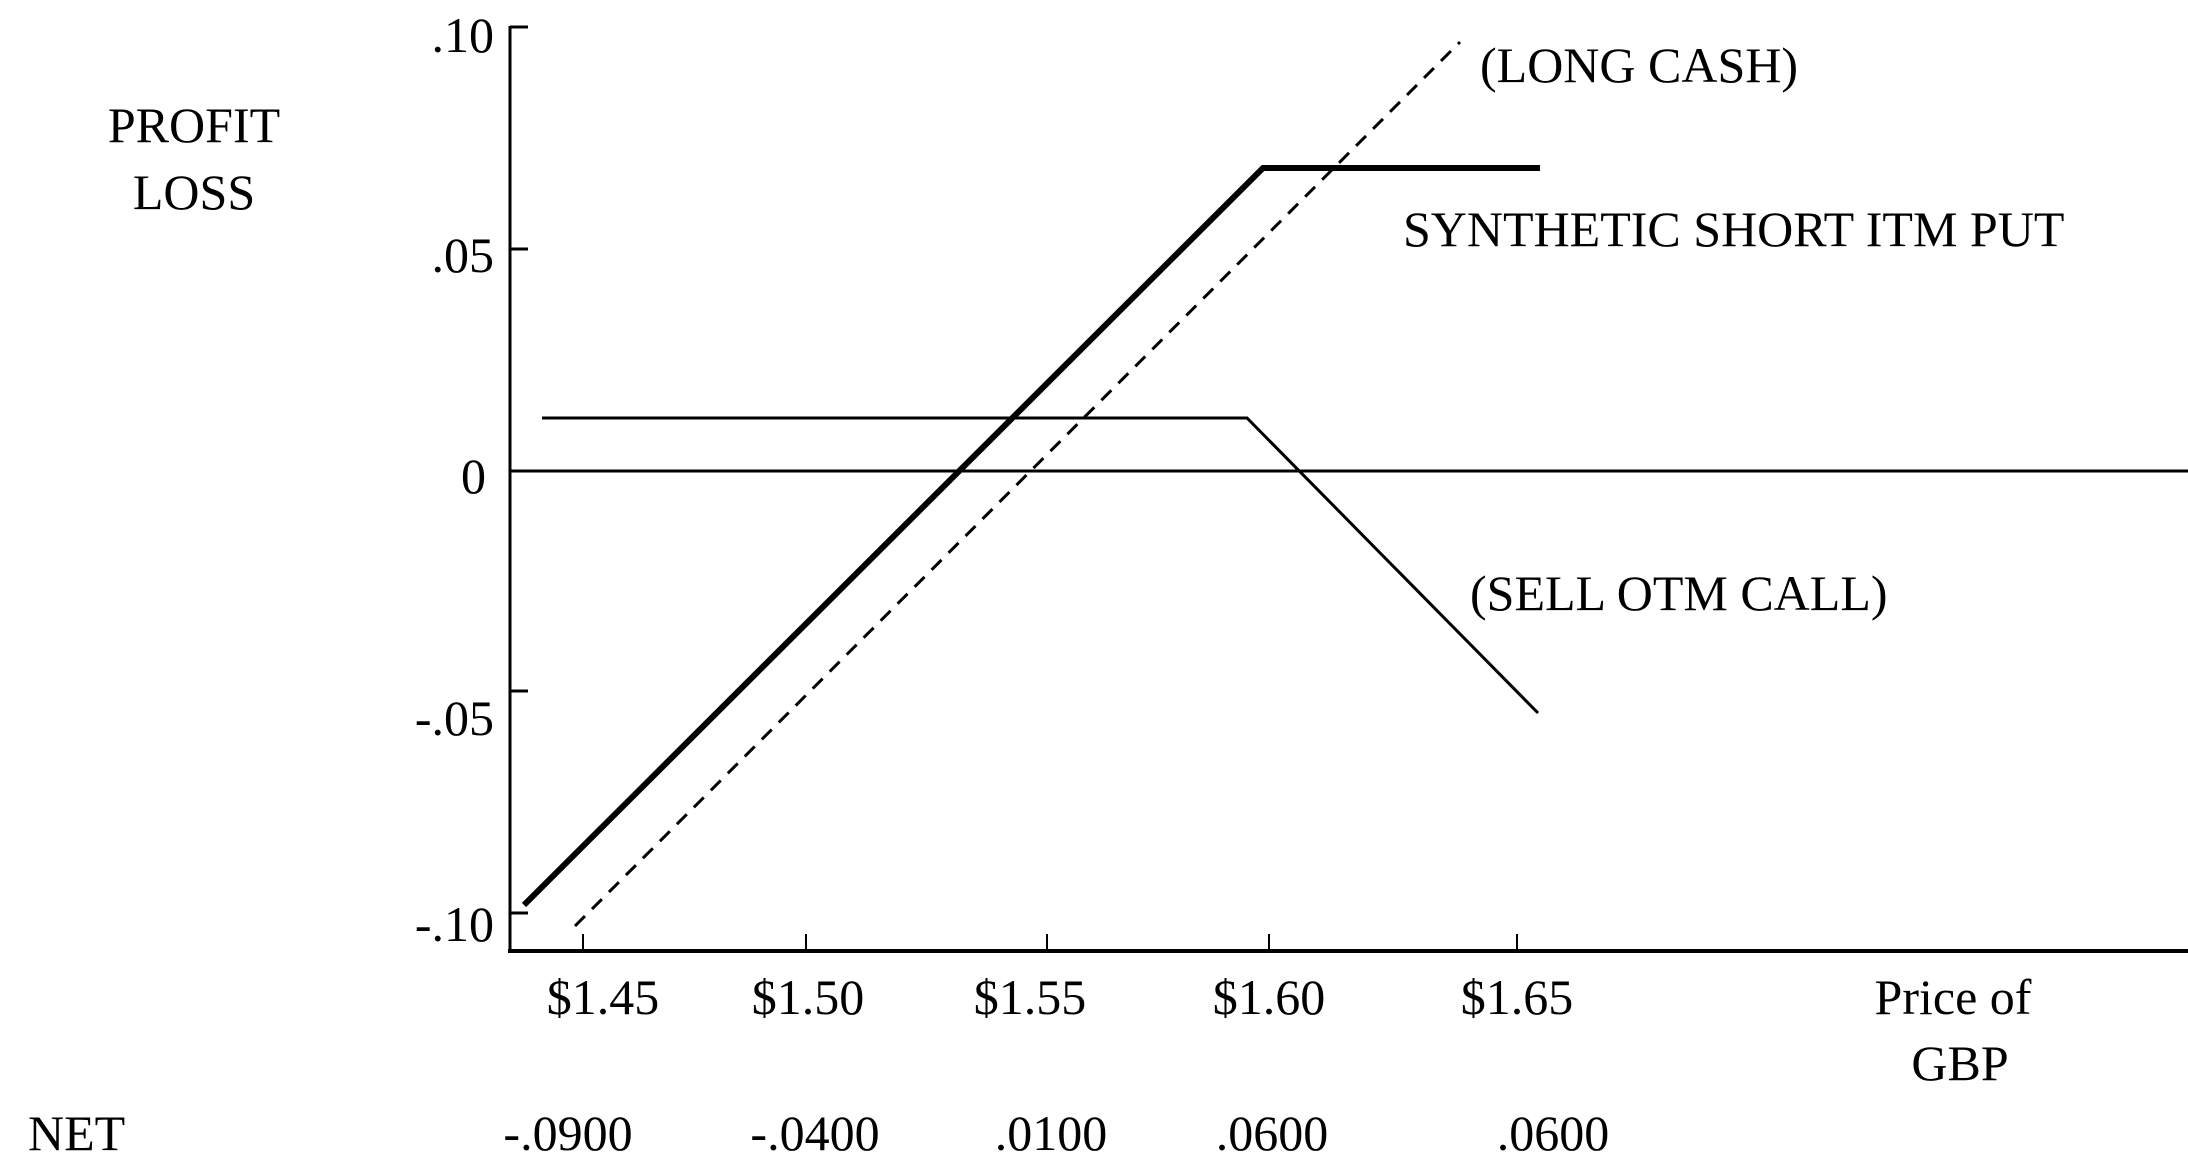 The height and width of the screenshot is (1164, 2188). Describe the element at coordinates (603, 997) in the screenshot. I see `x-tick-label: $1.45` at that location.